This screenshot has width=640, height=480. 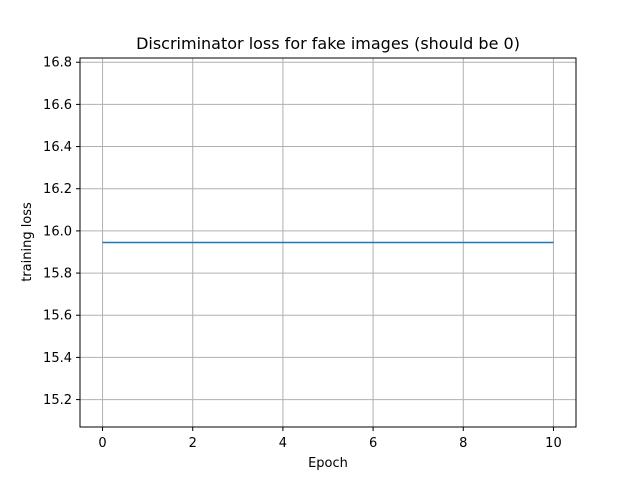 What do you see at coordinates (328, 463) in the screenshot?
I see `x-axis-label: Epoch` at bounding box center [328, 463].